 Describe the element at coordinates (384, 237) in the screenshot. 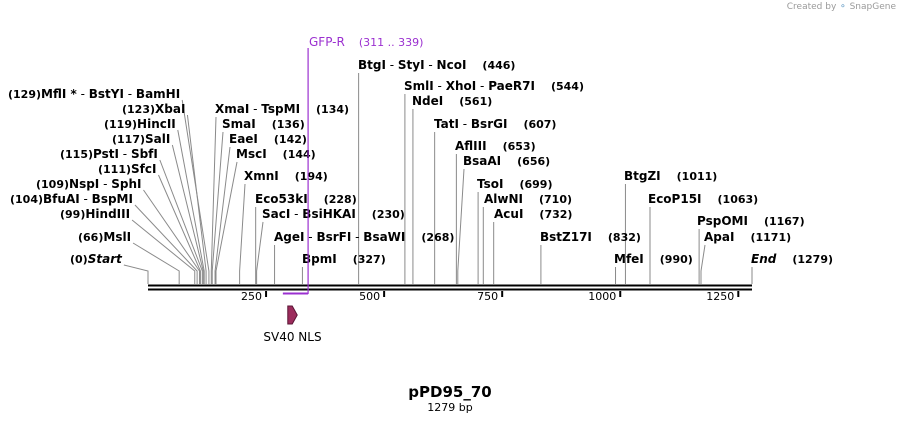

I see `enzyme-name: BsaWI` at that location.